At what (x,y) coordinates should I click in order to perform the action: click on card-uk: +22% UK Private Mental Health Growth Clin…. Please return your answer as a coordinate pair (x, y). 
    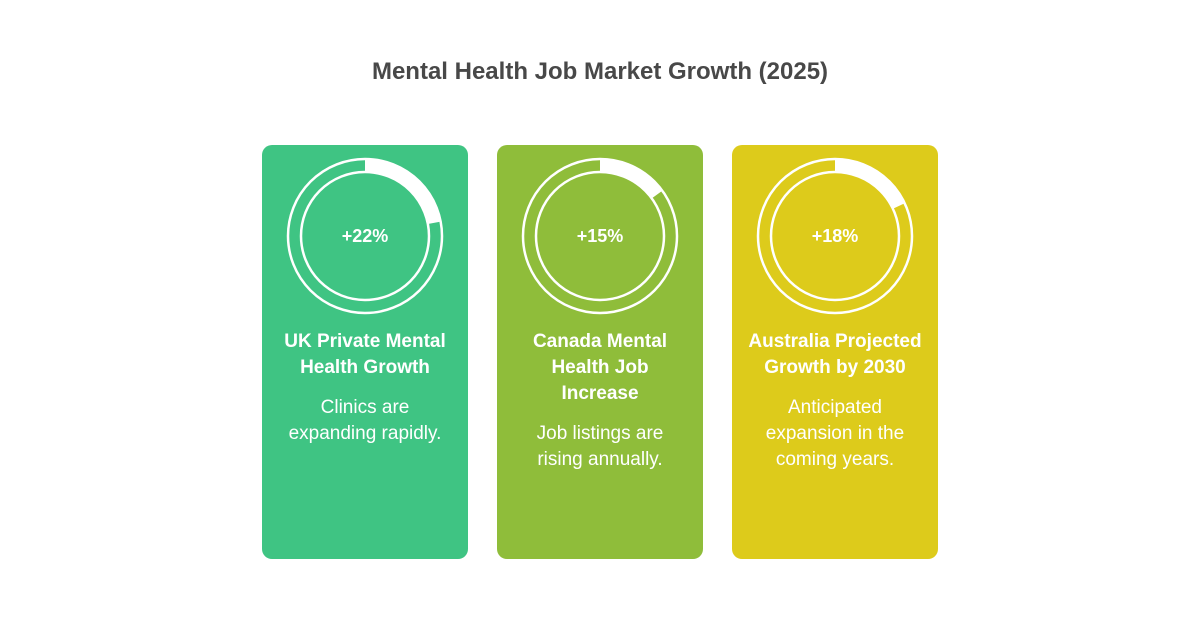
    Looking at the image, I should click on (365, 352).